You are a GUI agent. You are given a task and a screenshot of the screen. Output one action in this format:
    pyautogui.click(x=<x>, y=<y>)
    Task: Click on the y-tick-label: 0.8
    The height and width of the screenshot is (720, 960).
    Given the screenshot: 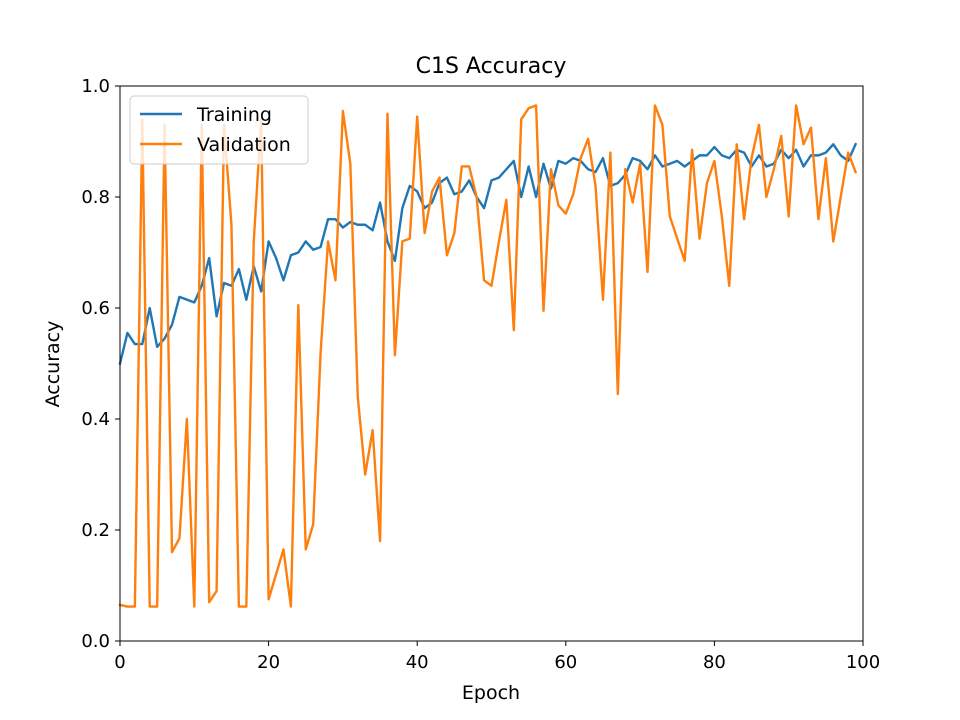 What is the action you would take?
    pyautogui.click(x=95, y=197)
    